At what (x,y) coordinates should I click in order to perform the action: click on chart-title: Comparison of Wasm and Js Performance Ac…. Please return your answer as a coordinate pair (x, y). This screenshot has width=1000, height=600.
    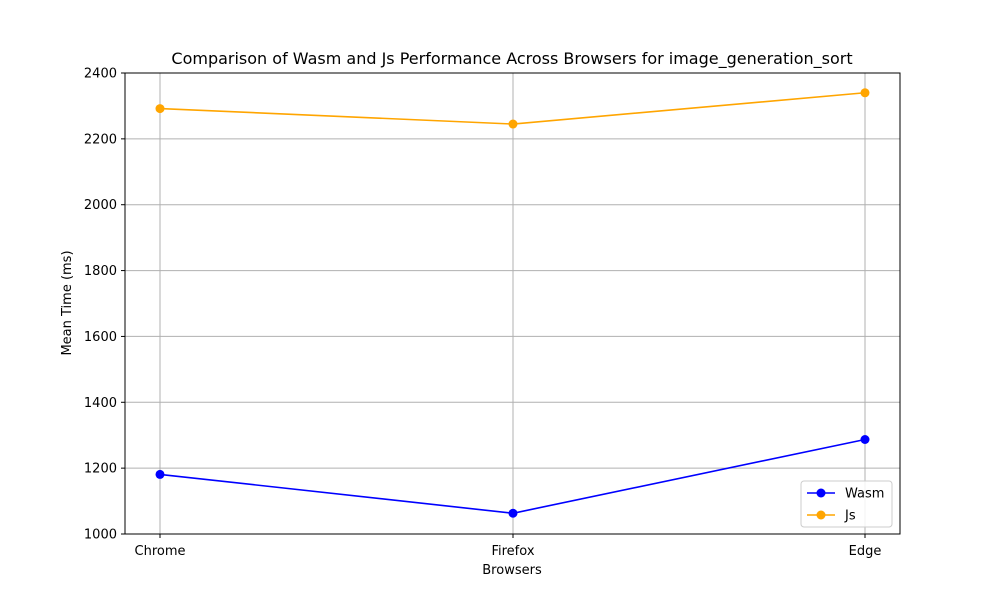
    Looking at the image, I should click on (511, 59).